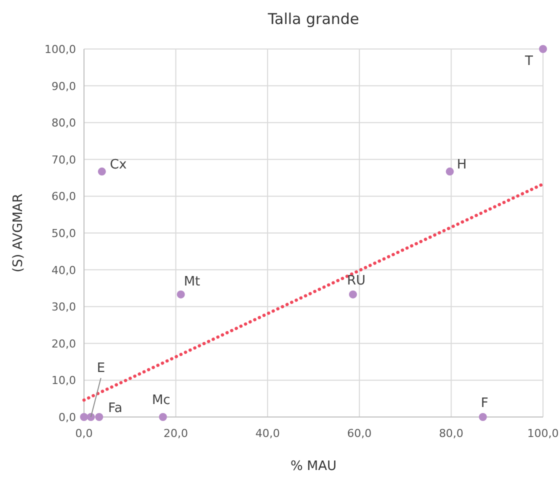 This screenshot has height=481, width=560. Describe the element at coordinates (313, 466) in the screenshot. I see `x-axis-title: % MAU` at that location.